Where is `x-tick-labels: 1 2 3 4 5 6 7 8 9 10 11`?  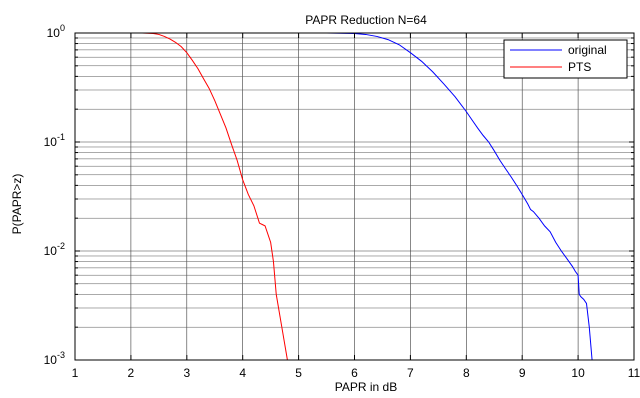 x-tick-labels: 1 2 3 4 5 6 7 8 9 10 11 is located at coordinates (356, 373).